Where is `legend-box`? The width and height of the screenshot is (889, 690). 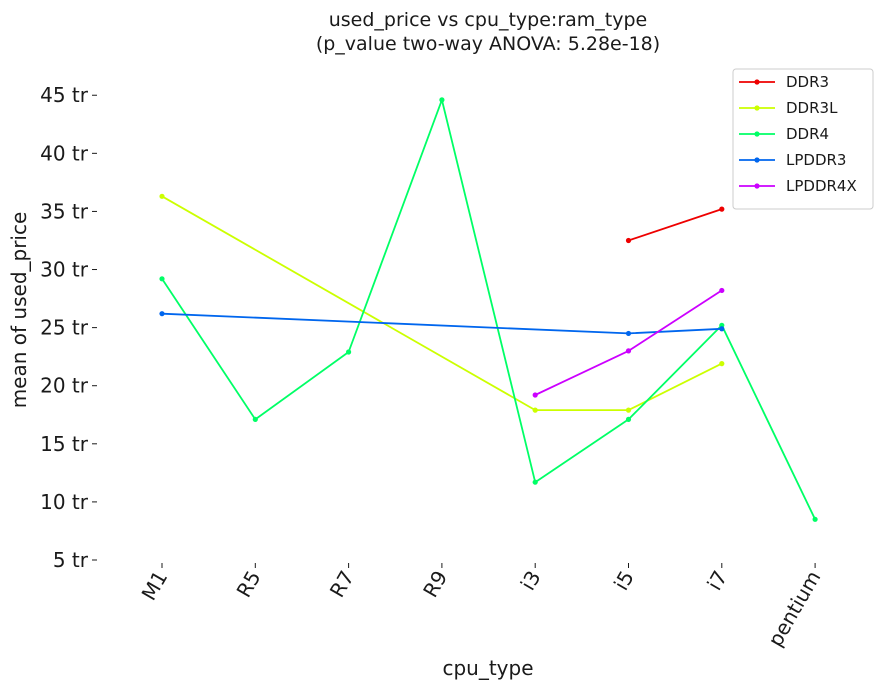 legend-box is located at coordinates (803, 139).